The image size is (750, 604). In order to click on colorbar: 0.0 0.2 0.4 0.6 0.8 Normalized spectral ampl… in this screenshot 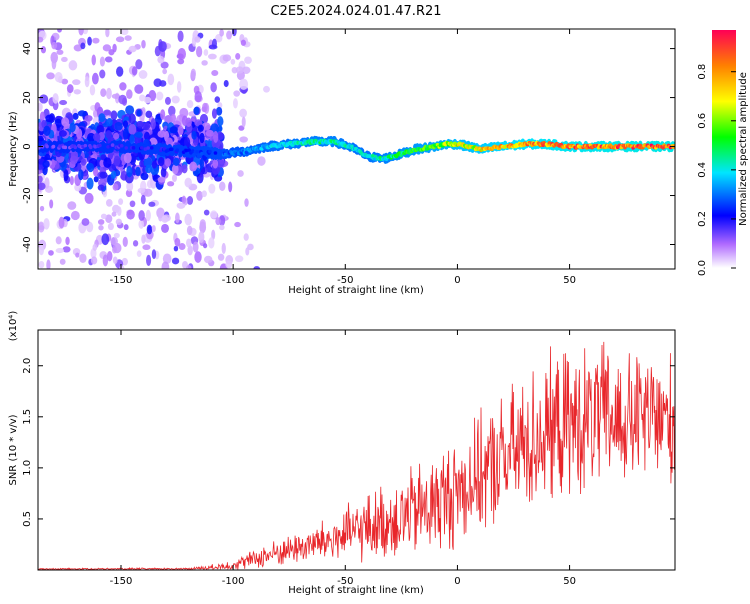, I will do `click(723, 153)`.